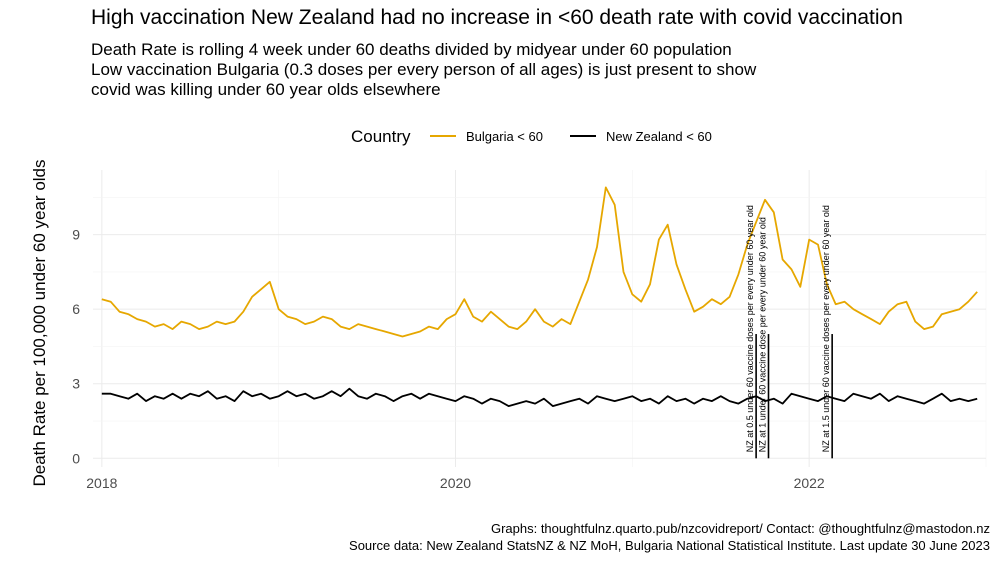 This screenshot has width=1000, height=563. What do you see at coordinates (101, 483) in the screenshot?
I see `x-tick-label-2018: 2018` at bounding box center [101, 483].